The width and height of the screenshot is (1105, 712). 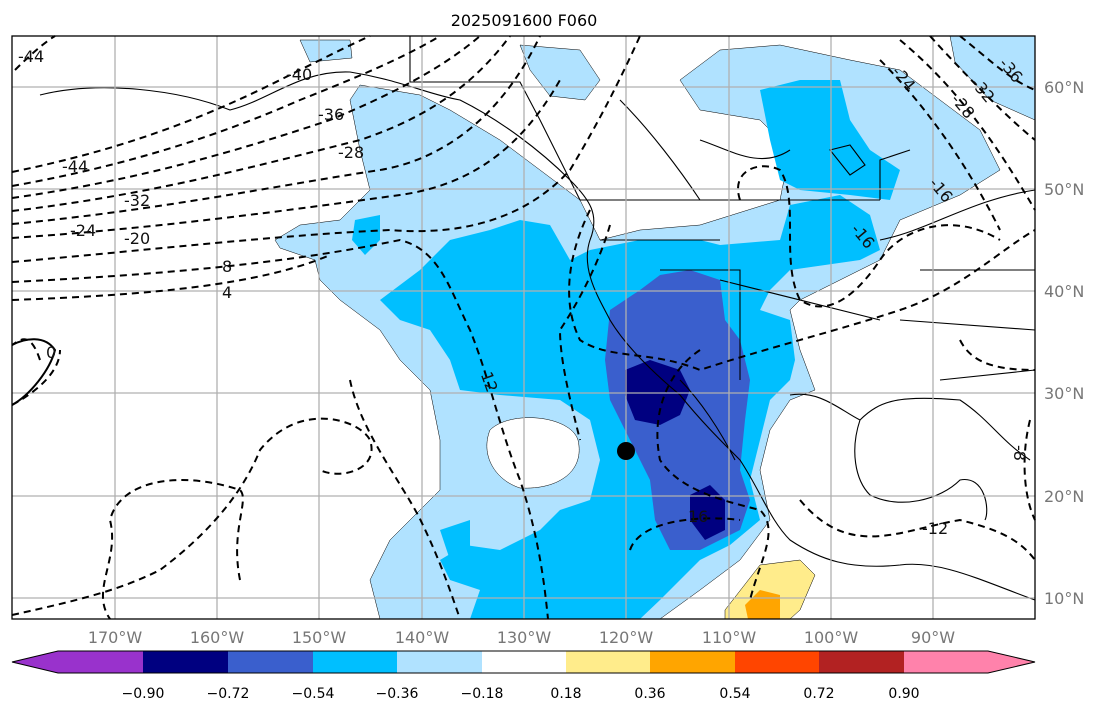 What do you see at coordinates (217, 637) in the screenshot?
I see `svg-text: 160°W` at bounding box center [217, 637].